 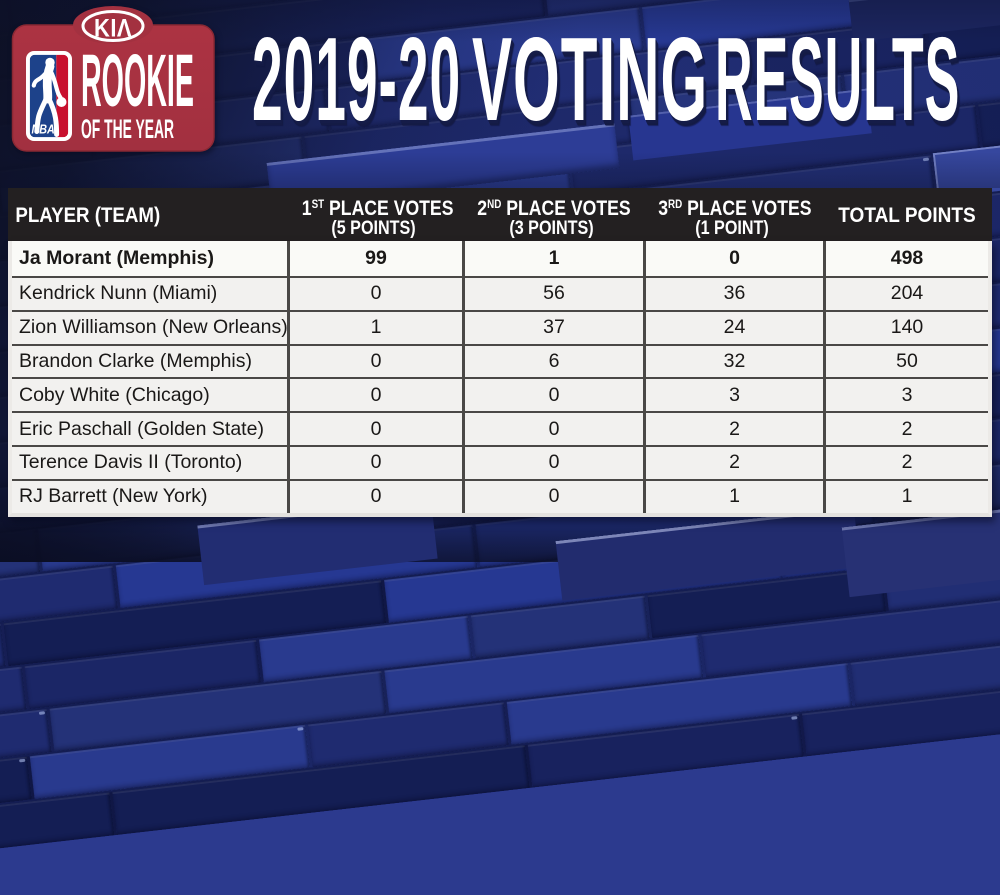 I want to click on svg-text: OF THE YEAR, so click(x=127, y=129).